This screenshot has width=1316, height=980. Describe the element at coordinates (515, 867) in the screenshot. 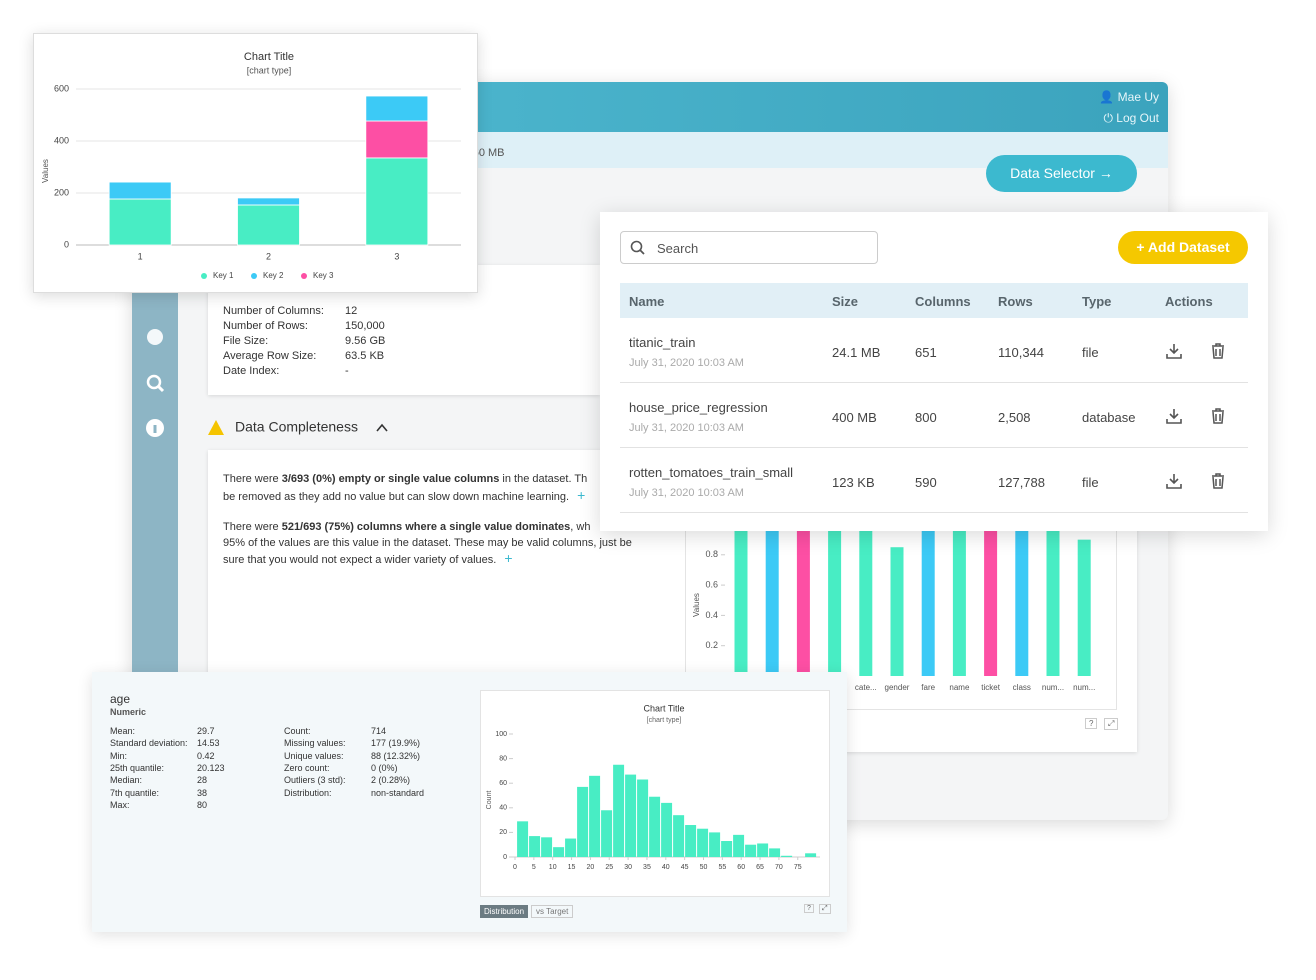

I see `x-tick-label: 0` at that location.